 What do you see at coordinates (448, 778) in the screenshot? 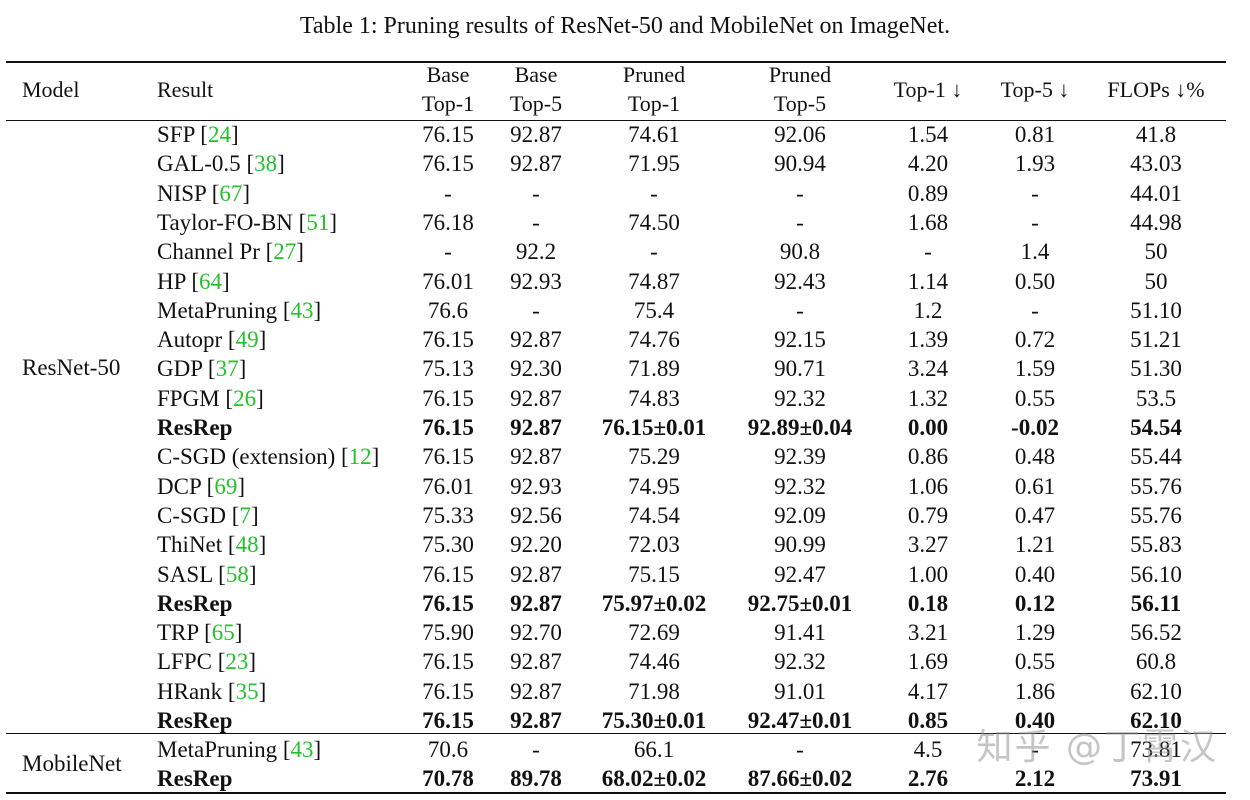
I see `base-top1-cell: 70.78` at bounding box center [448, 778].